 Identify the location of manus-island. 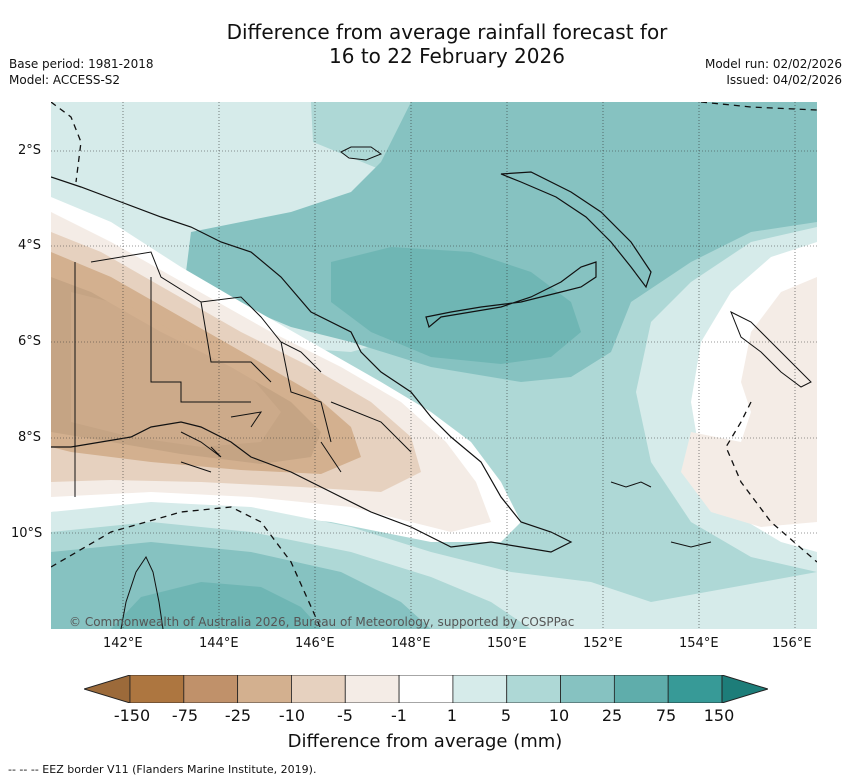
(361, 153).